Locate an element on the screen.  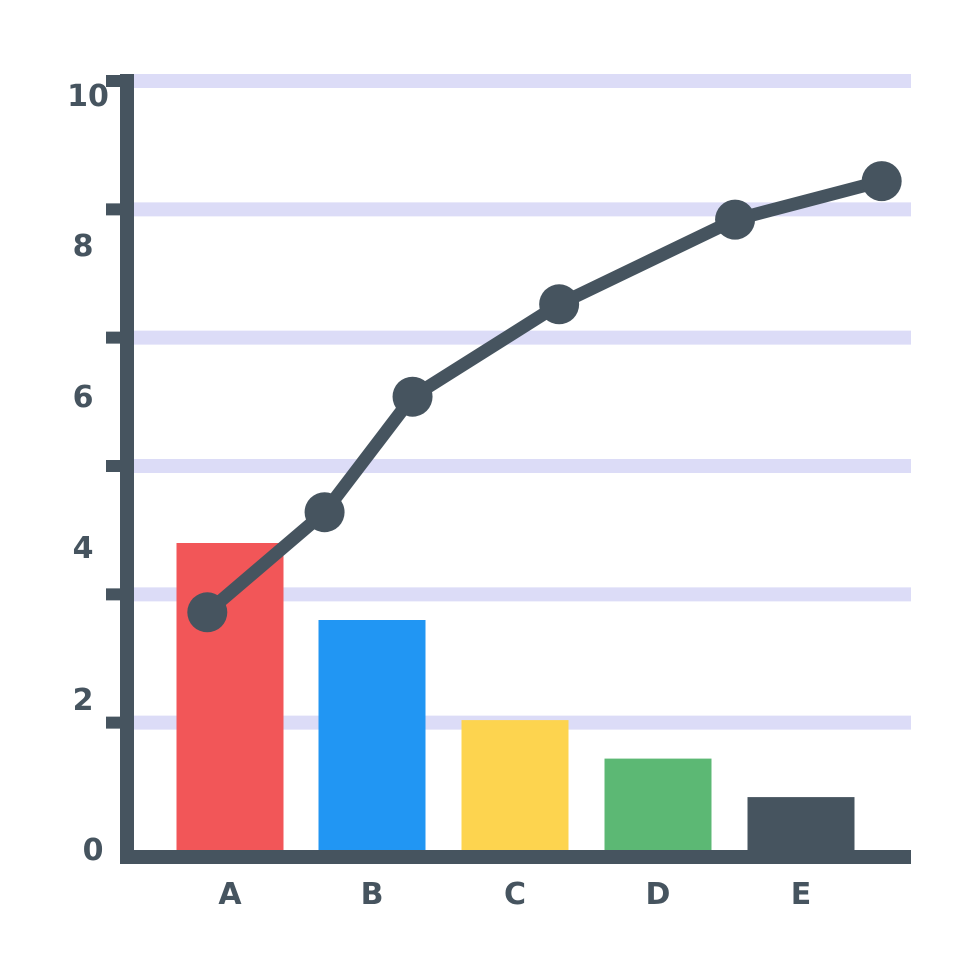
x-label-e: E is located at coordinates (801, 894).